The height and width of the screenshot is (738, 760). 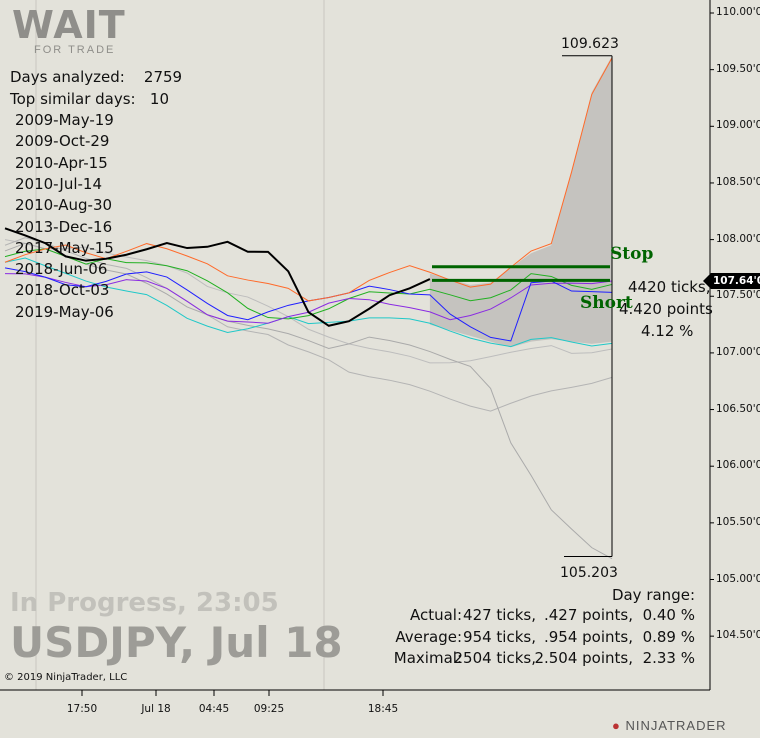 I want to click on day-range-points: 2.504 points,, so click(x=583, y=658).